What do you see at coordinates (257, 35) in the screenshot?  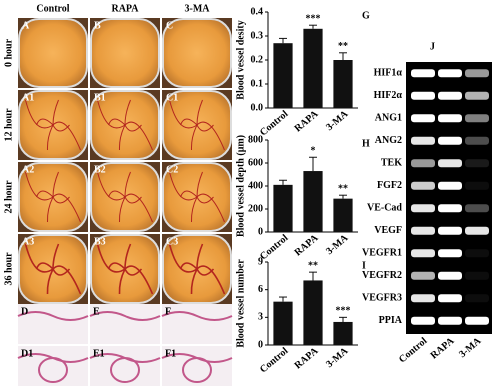 I see `y-tick-label: 0.3` at bounding box center [257, 35].